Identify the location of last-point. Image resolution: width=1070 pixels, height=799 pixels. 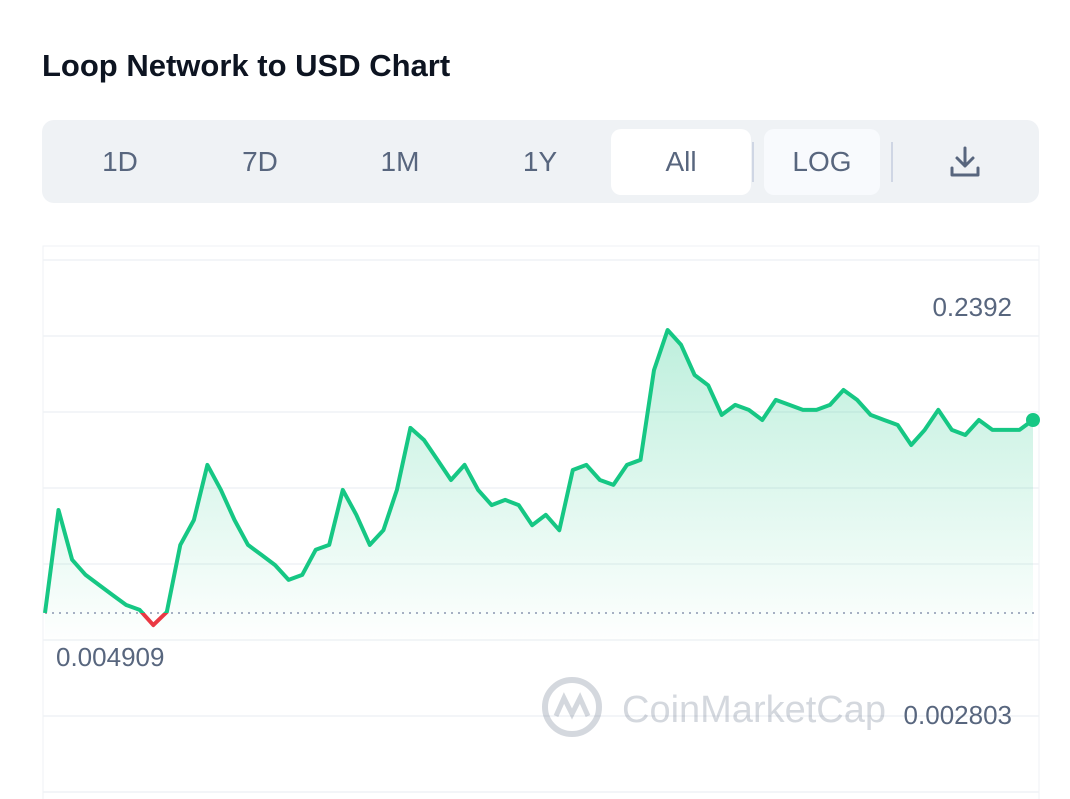
(1033, 420).